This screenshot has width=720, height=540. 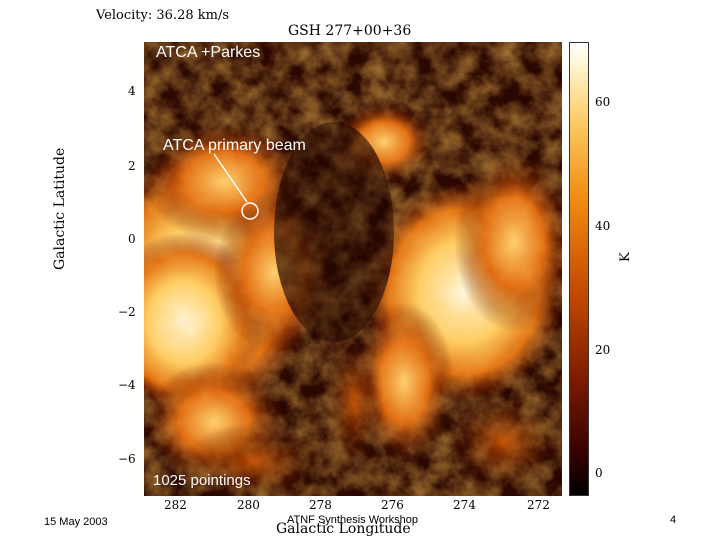 What do you see at coordinates (127, 312) in the screenshot?
I see `y-tick: −2` at bounding box center [127, 312].